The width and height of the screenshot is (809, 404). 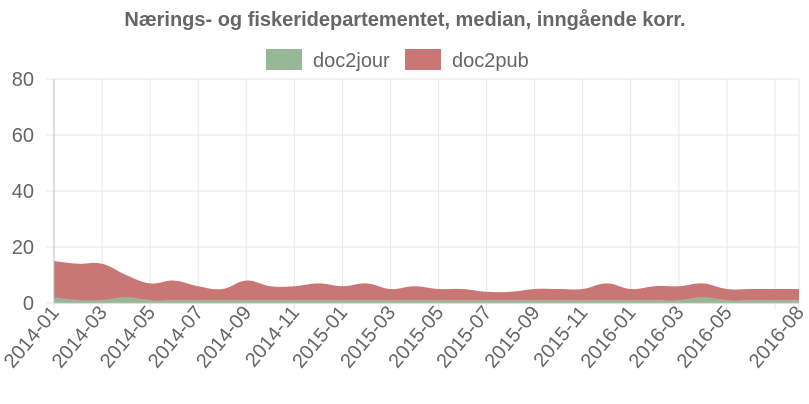 I want to click on plot-areas, so click(x=426, y=282).